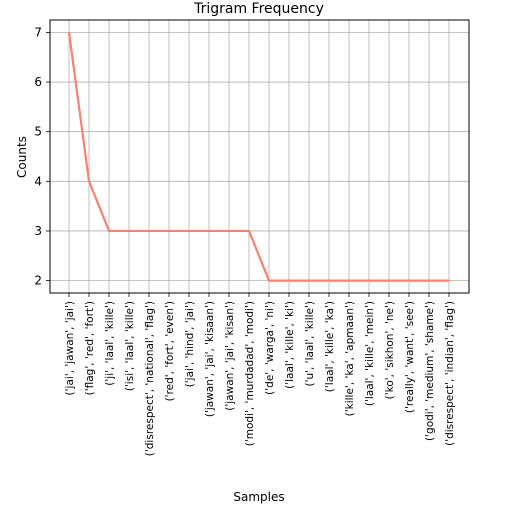 Image resolution: width=532 pixels, height=520 pixels. I want to click on y-tick-label: 4, so click(38, 181).